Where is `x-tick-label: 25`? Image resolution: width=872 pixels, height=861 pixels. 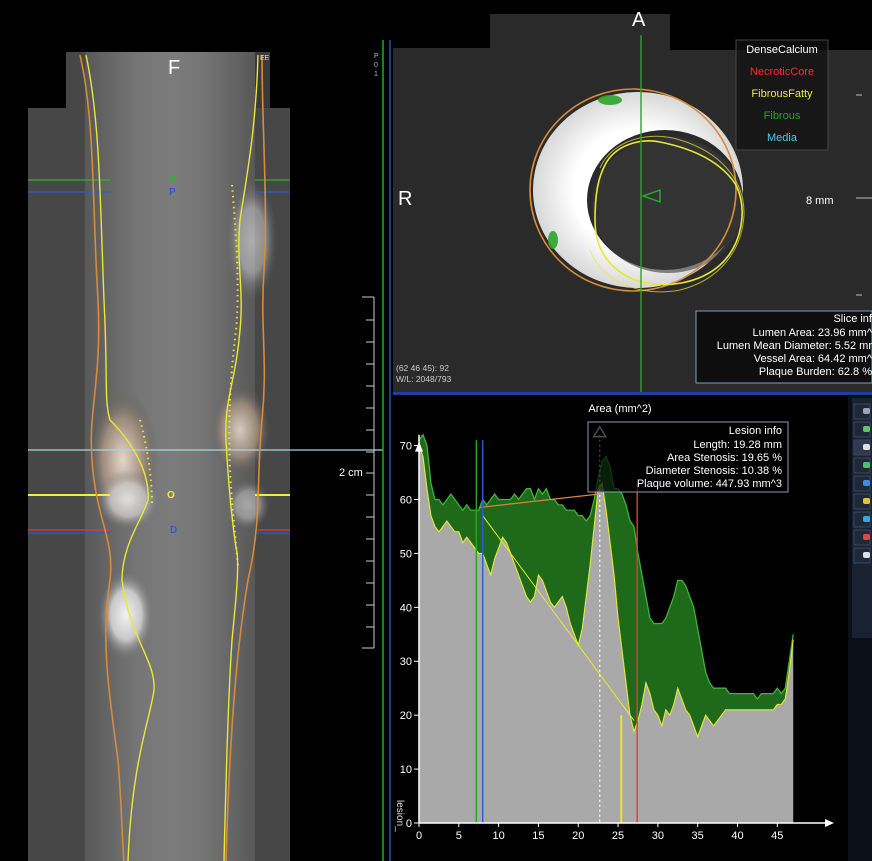 x-tick-label: 25 is located at coordinates (618, 836).